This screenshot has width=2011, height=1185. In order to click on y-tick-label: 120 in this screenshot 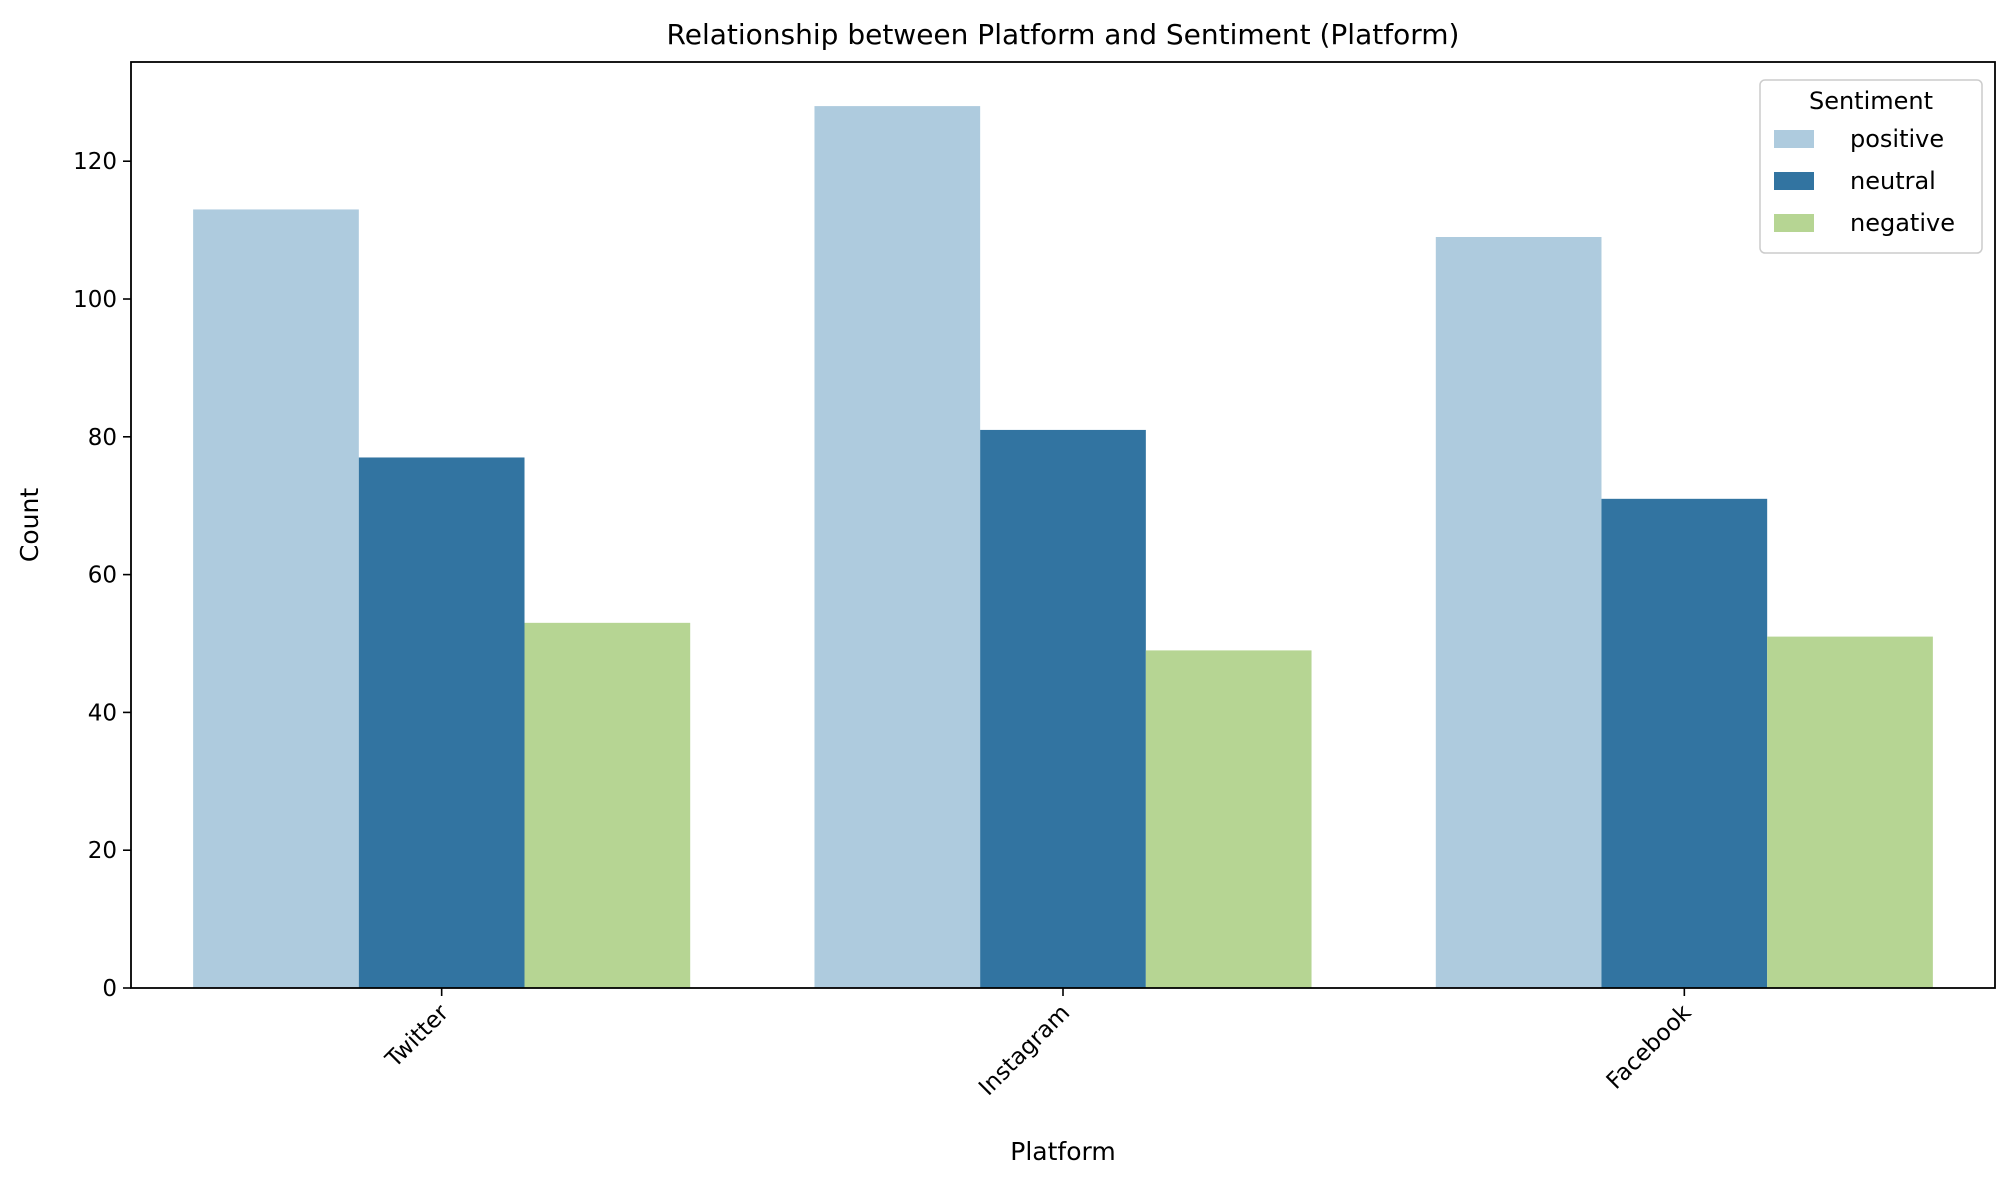, I will do `click(95, 162)`.